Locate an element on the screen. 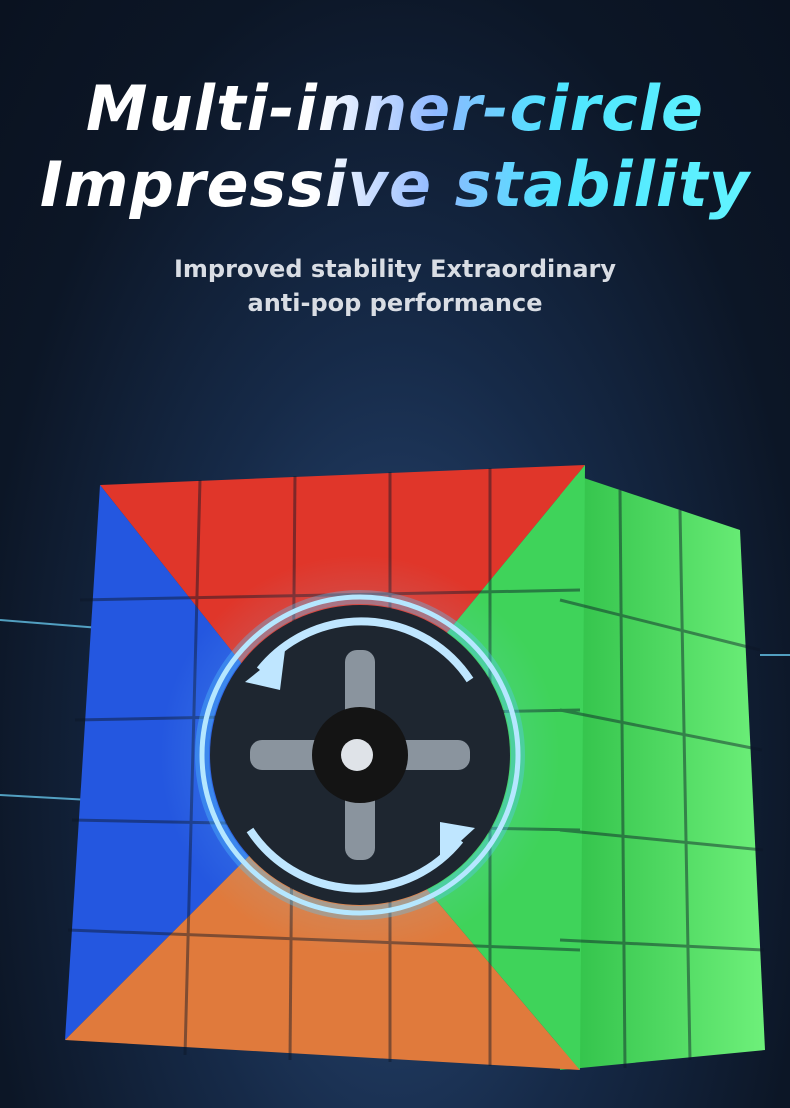  cube-right-face is located at coordinates (662, 770).